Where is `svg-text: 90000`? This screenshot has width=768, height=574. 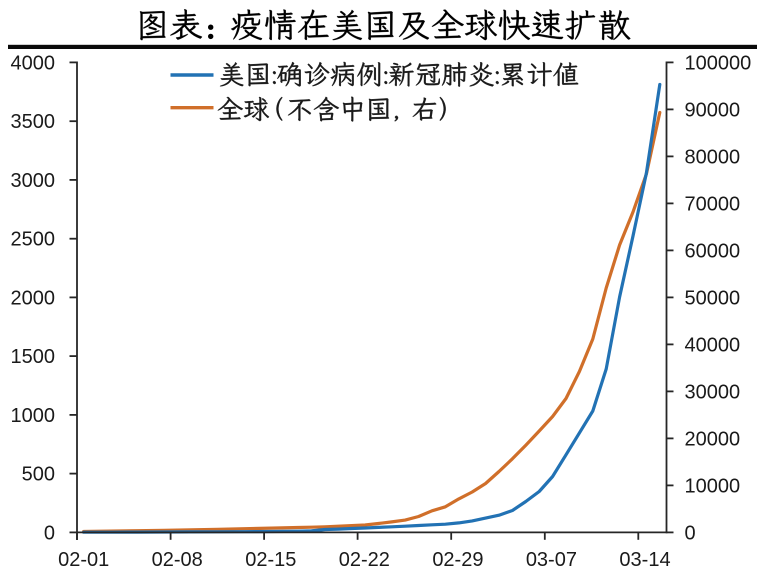
svg-text: 90000 is located at coordinates (713, 110).